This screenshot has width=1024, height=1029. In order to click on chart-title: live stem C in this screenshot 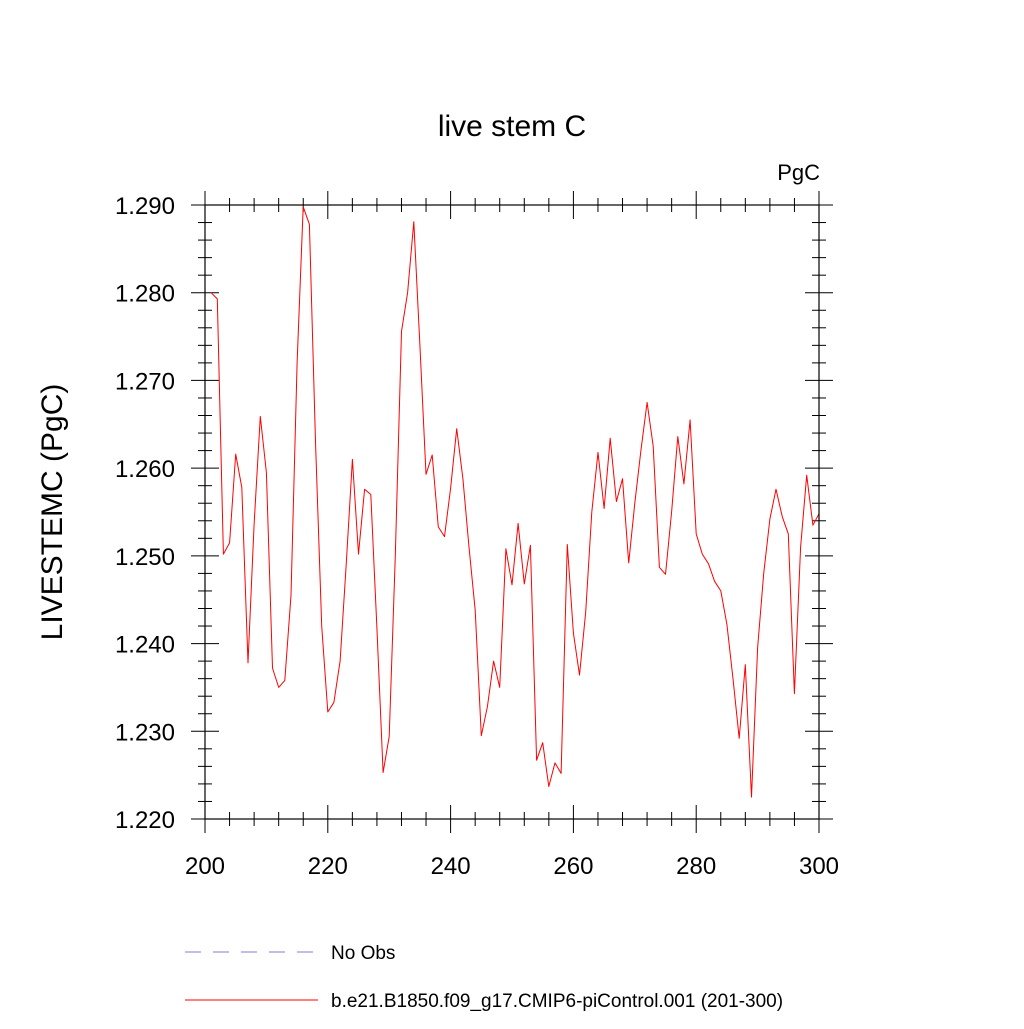, I will do `click(512, 126)`.